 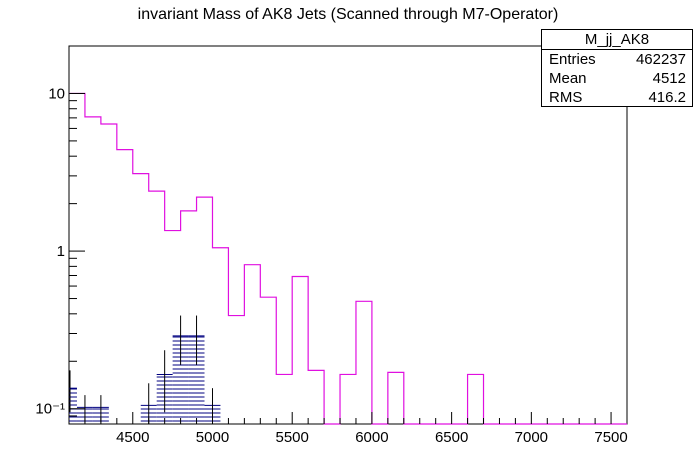 What do you see at coordinates (572, 59) in the screenshot?
I see `stats-entries-label: Entries` at bounding box center [572, 59].